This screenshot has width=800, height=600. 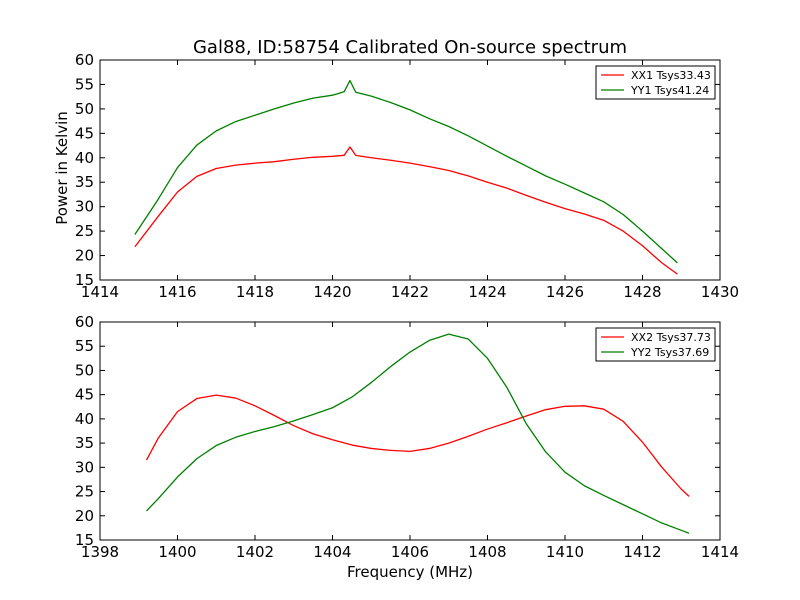 What do you see at coordinates (177, 292) in the screenshot?
I see `x-tick-label: 1416` at bounding box center [177, 292].